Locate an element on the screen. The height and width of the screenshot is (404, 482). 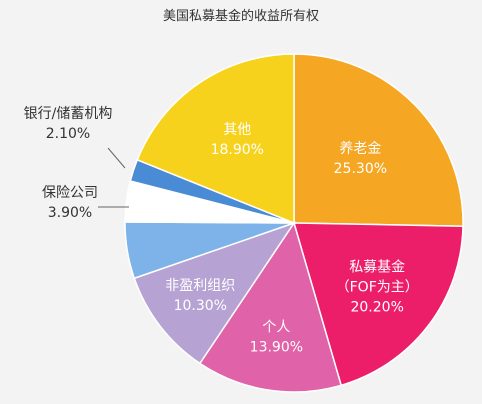
slice-7-value-label: 2.10% is located at coordinates (68, 134).